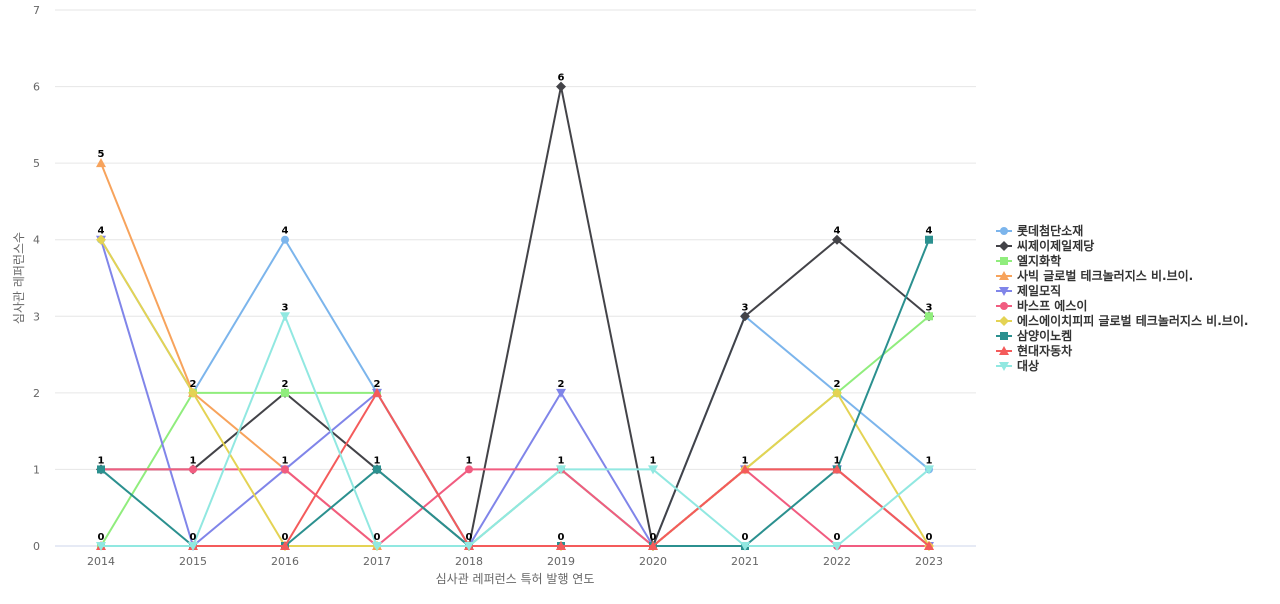 The height and width of the screenshot is (604, 1280). I want to click on legend-item: 롯데첨단소재, so click(1039, 230).